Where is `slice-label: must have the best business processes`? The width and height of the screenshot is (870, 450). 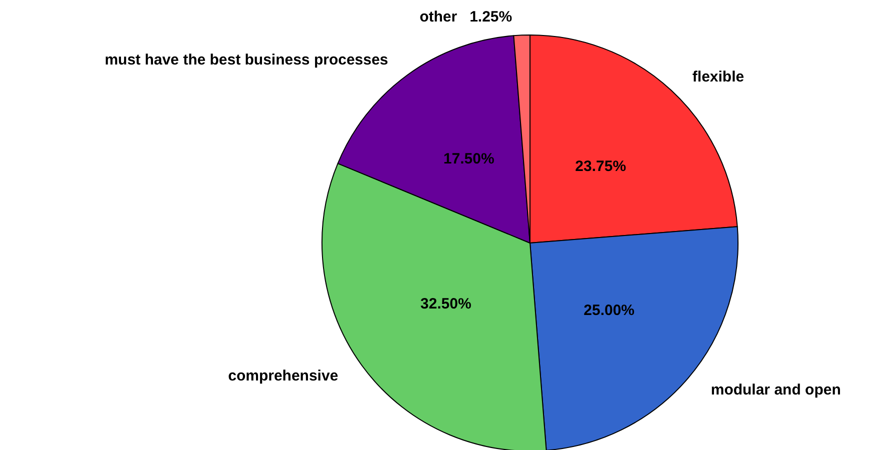 slice-label: must have the best business processes is located at coordinates (246, 60).